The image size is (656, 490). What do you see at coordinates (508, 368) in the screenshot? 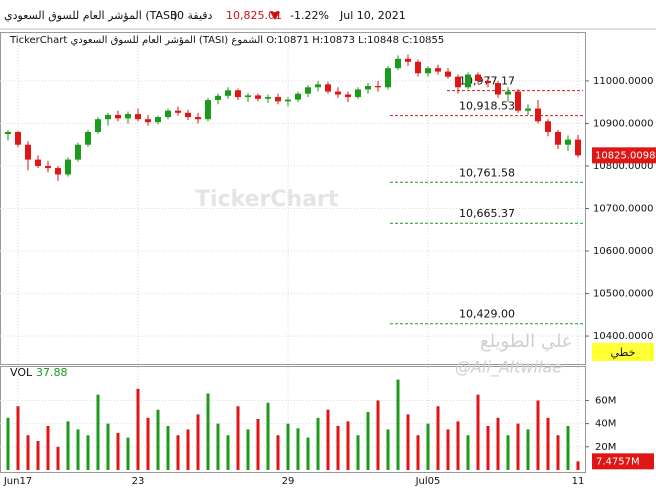
I see `author-handle: @Ali_Altwilae` at bounding box center [508, 368].